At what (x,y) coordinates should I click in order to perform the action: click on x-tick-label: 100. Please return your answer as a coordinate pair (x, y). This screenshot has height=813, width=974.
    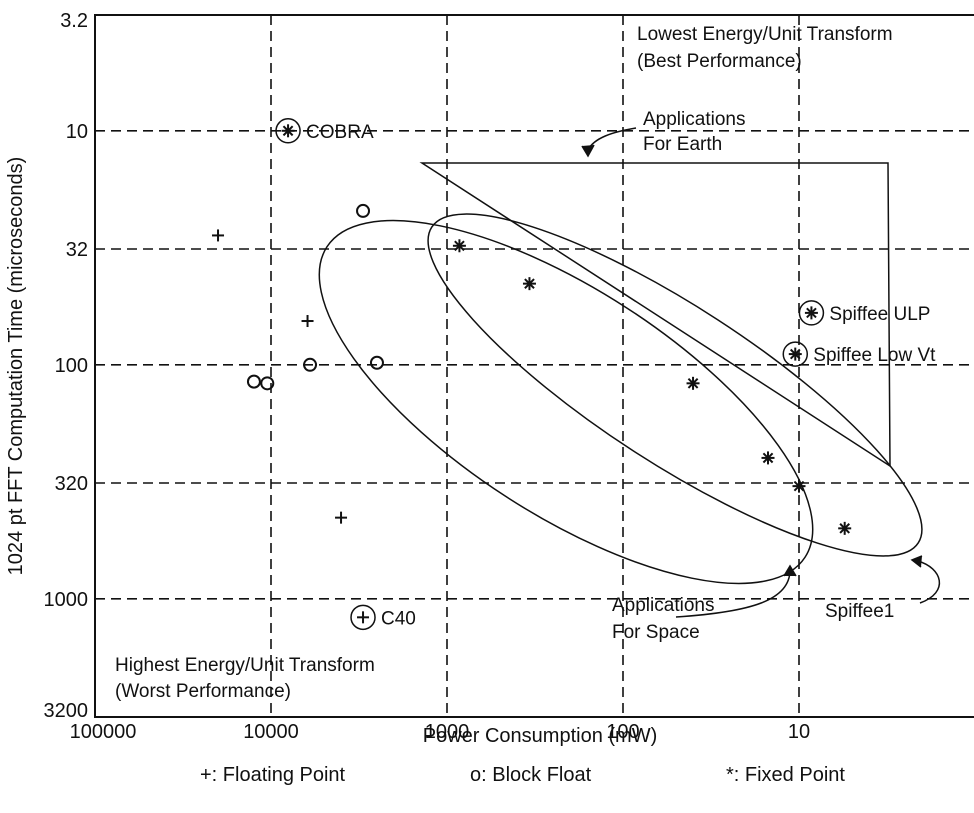
    Looking at the image, I should click on (622, 732).